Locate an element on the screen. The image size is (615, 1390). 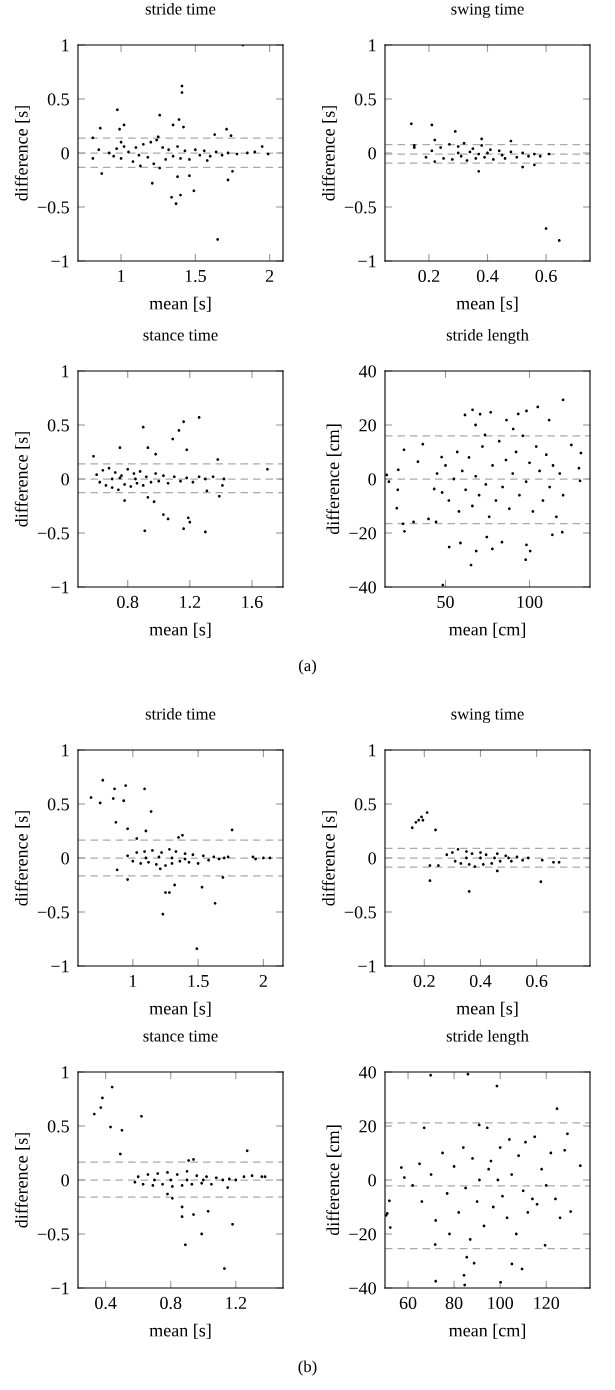
chart-title: swing time is located at coordinates (487, 716).